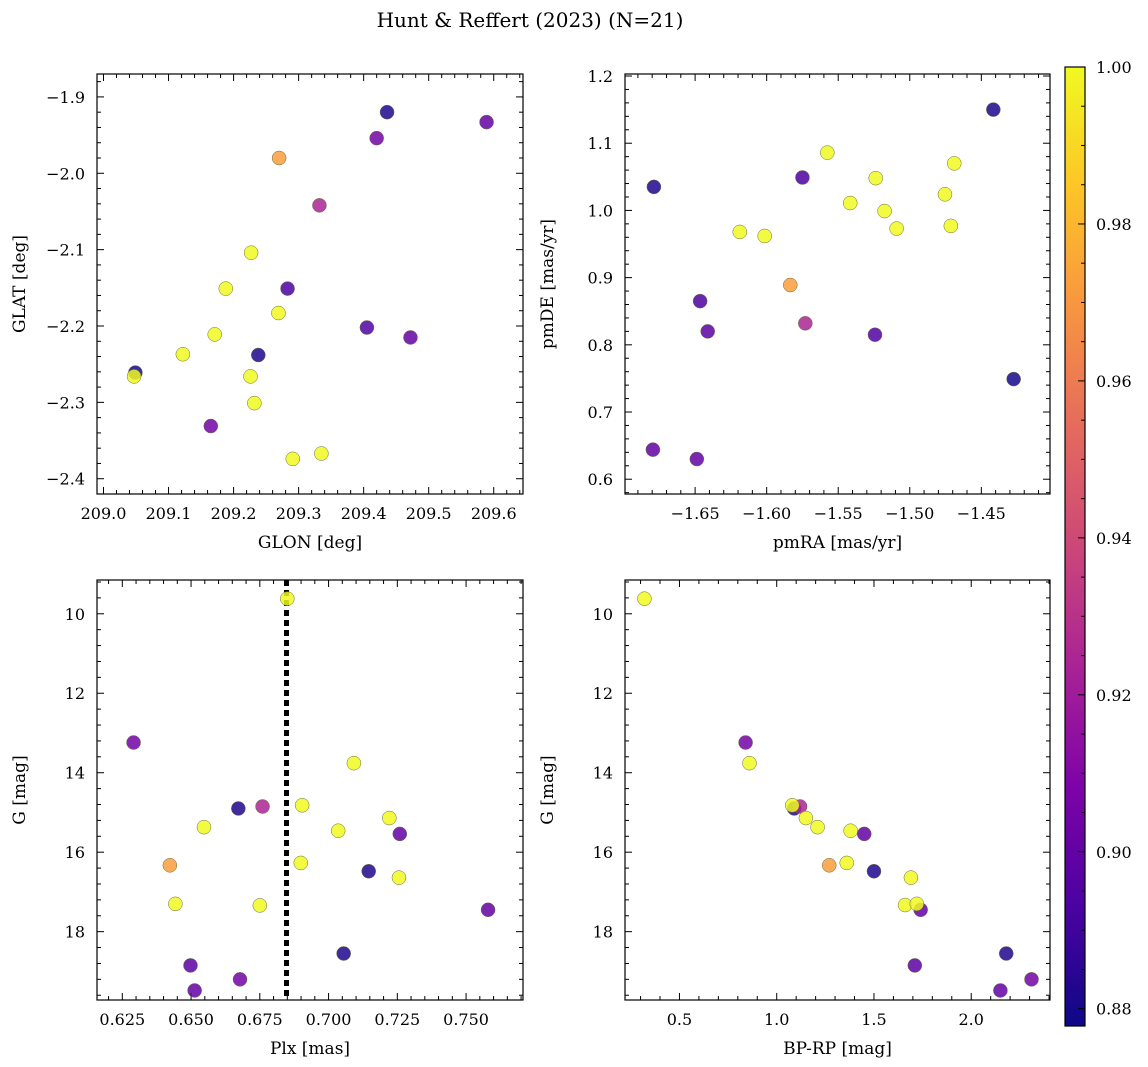  I want to click on x-axis-label: pmRA [mas/yr], so click(837, 543).